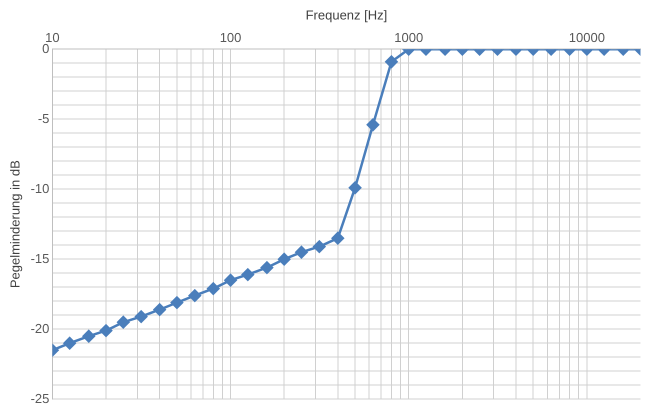  I want to click on y-axis-title: Pegelminderung in dB, so click(14, 224).